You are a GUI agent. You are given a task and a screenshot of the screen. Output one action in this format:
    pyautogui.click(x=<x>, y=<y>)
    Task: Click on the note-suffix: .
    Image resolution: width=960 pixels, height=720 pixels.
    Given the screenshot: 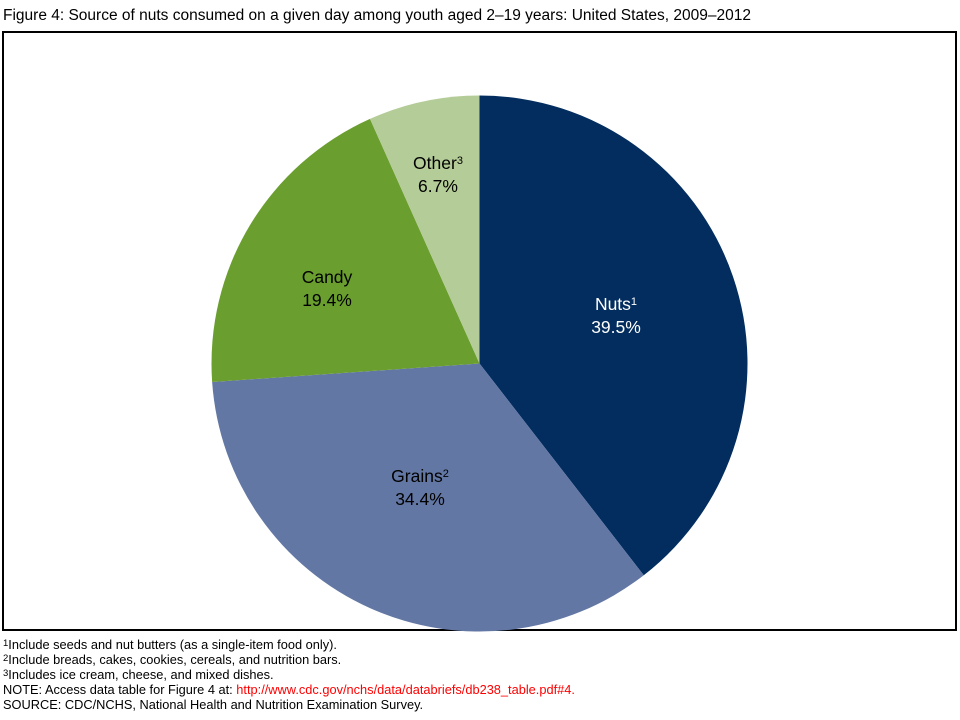 What is the action you would take?
    pyautogui.click(x=573, y=689)
    